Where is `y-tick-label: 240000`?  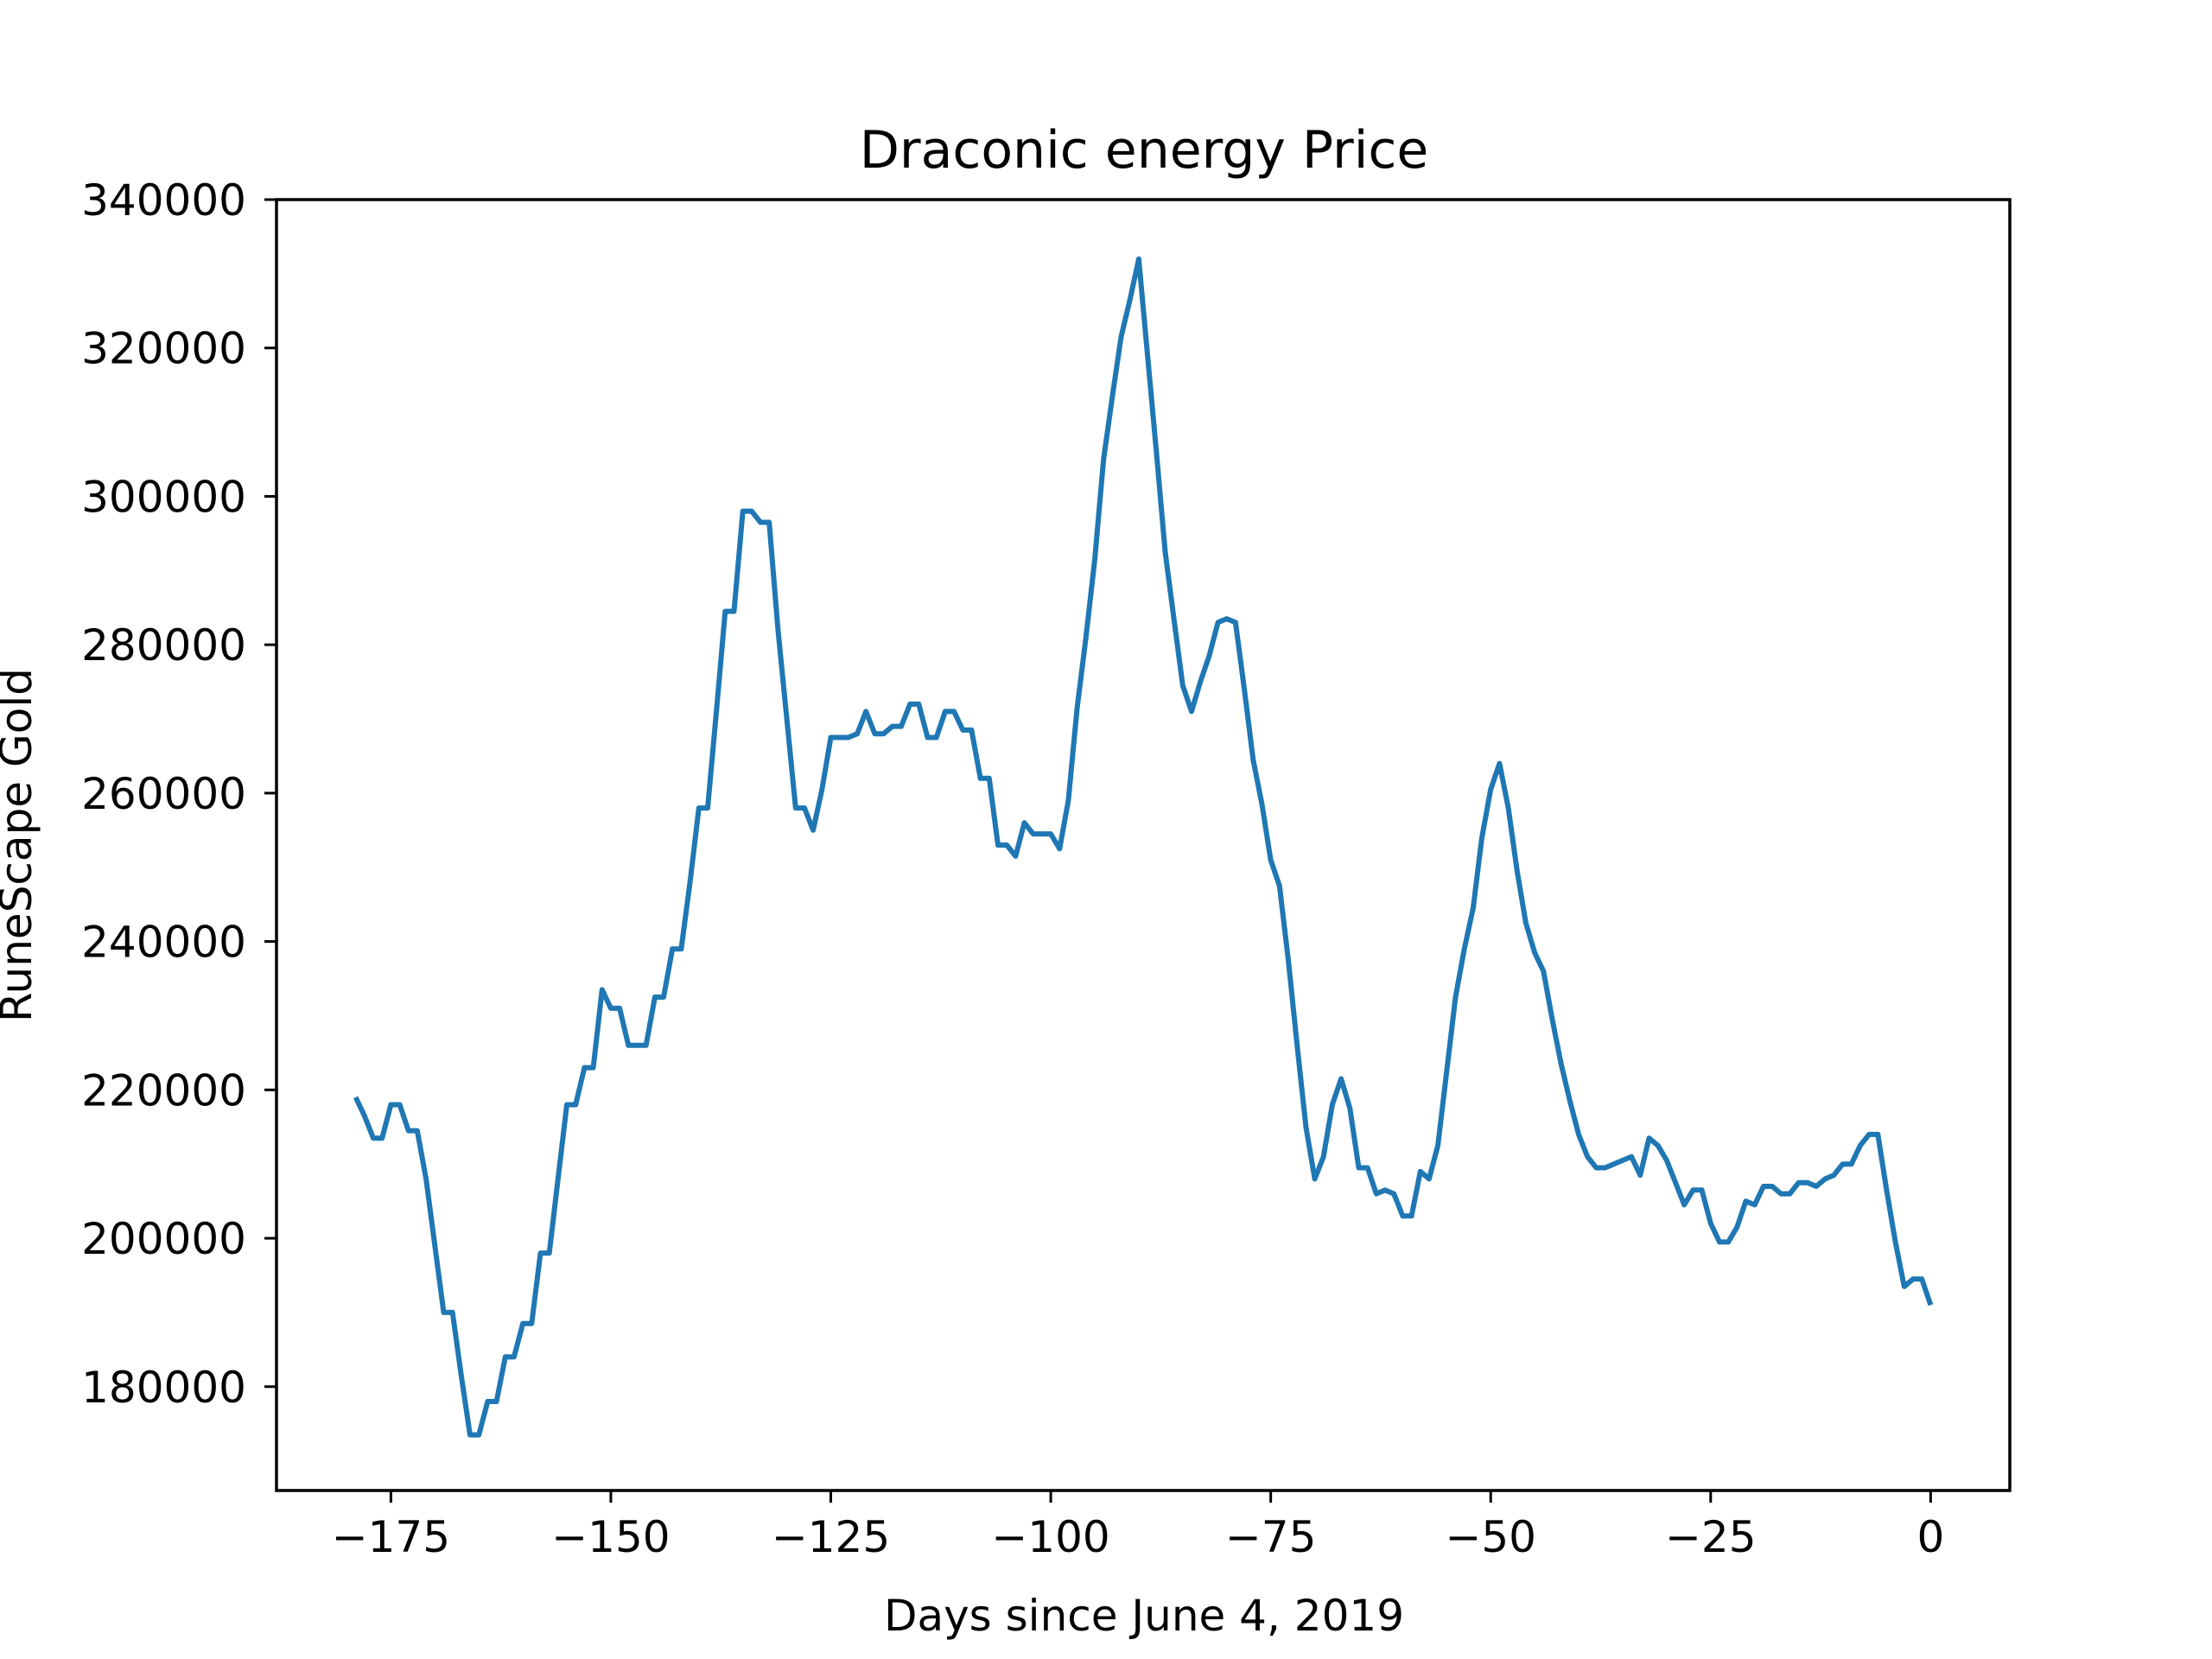 y-tick-label: 240000 is located at coordinates (163, 943).